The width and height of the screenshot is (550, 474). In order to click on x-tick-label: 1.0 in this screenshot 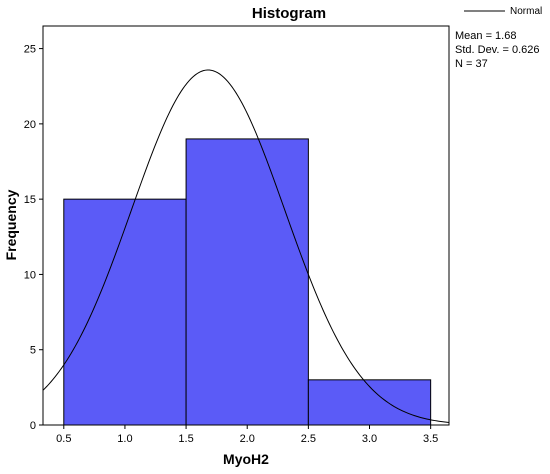, I will do `click(124, 439)`.